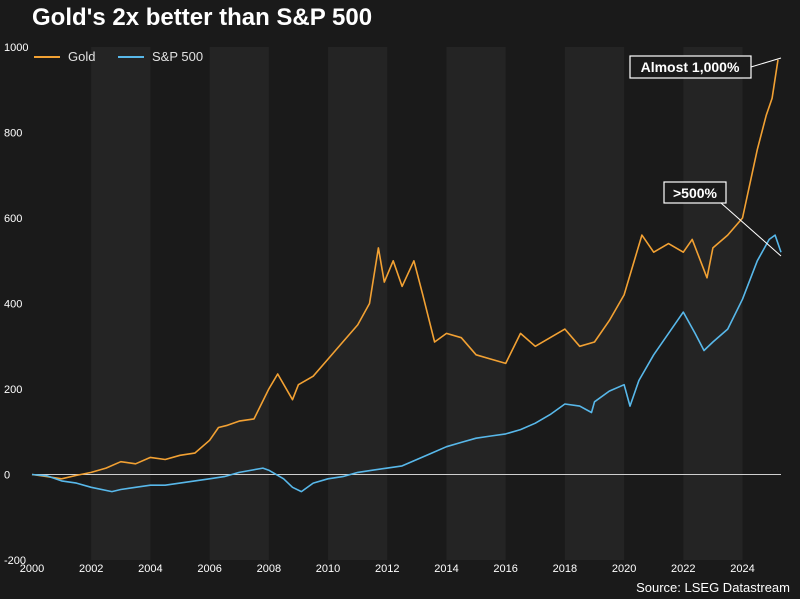 This screenshot has height=599, width=800. I want to click on annotation-gold-label: Almost 1,000%, so click(690, 67).